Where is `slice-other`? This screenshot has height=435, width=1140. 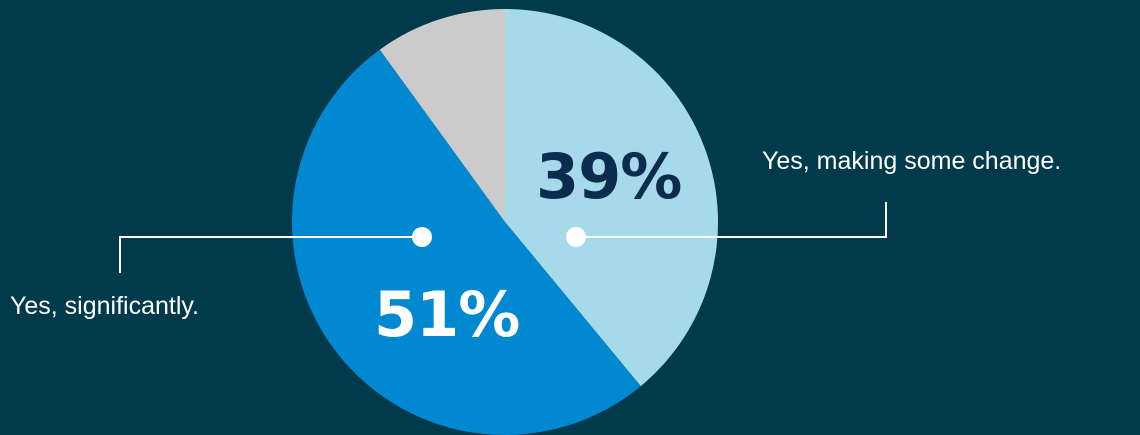
slice-other is located at coordinates (442, 115).